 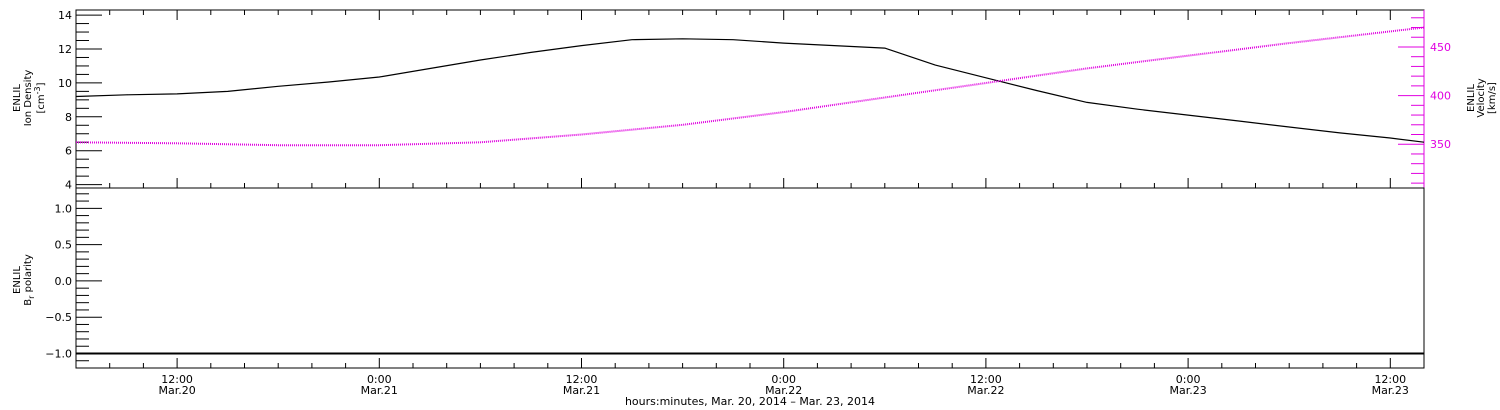 What do you see at coordinates (41, 103) in the screenshot?
I see `ion-density-unit-open: [cm` at bounding box center [41, 103].